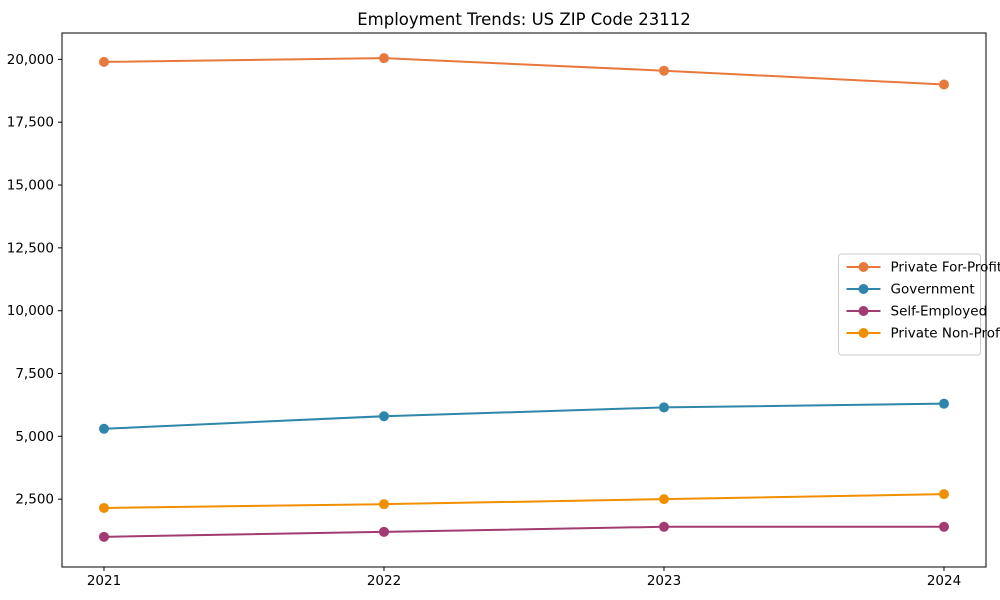 This screenshot has height=600, width=1000. What do you see at coordinates (30, 186) in the screenshot?
I see `y-tick-label: 15,000` at bounding box center [30, 186].